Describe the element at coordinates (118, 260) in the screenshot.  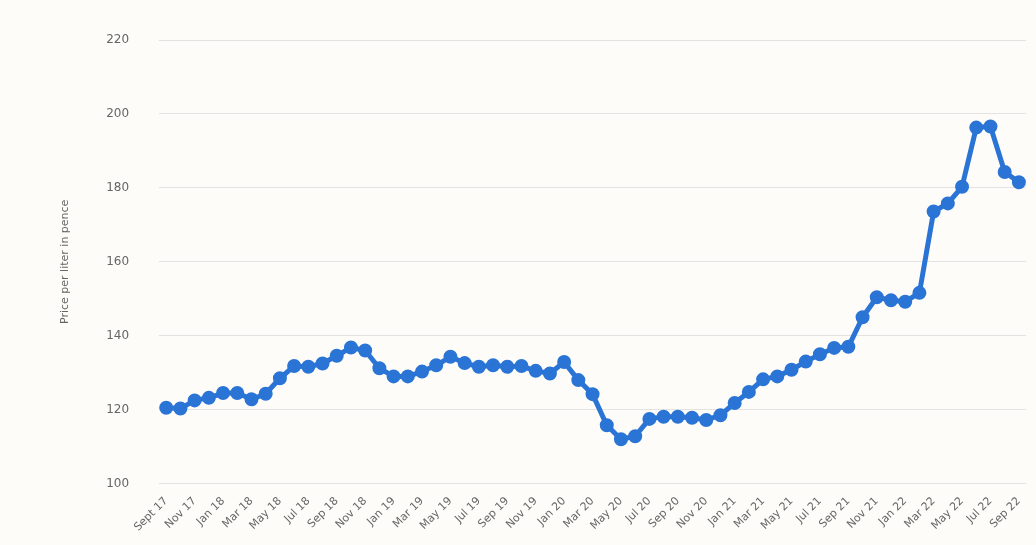
I see `y-tick-label: 160` at that location.